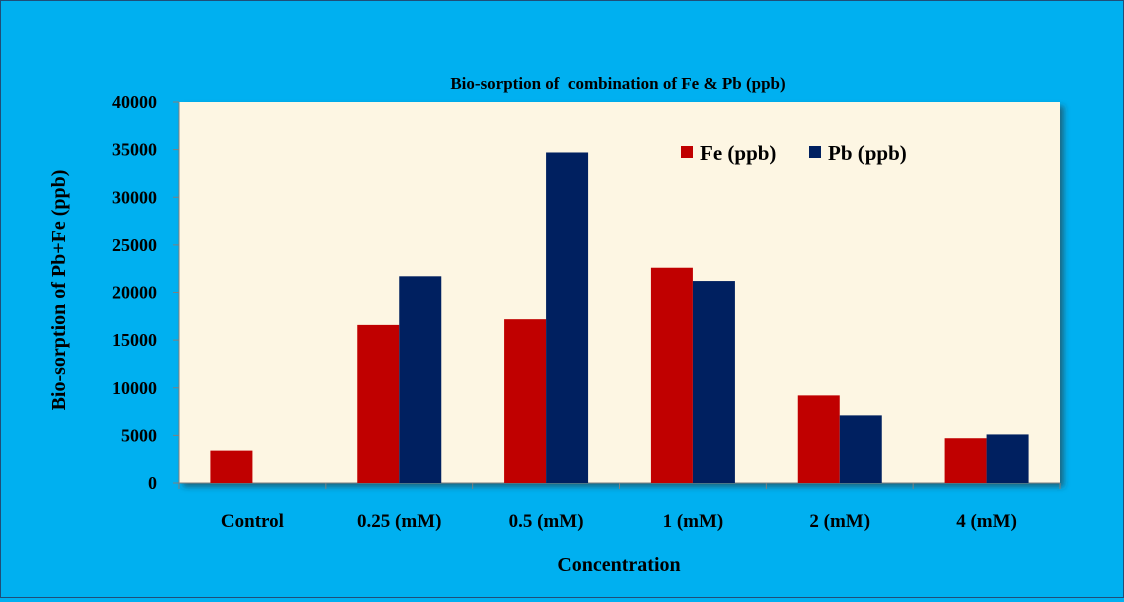 This screenshot has height=602, width=1124. What do you see at coordinates (134, 197) in the screenshot?
I see `y-tick-label: 30000` at bounding box center [134, 197].